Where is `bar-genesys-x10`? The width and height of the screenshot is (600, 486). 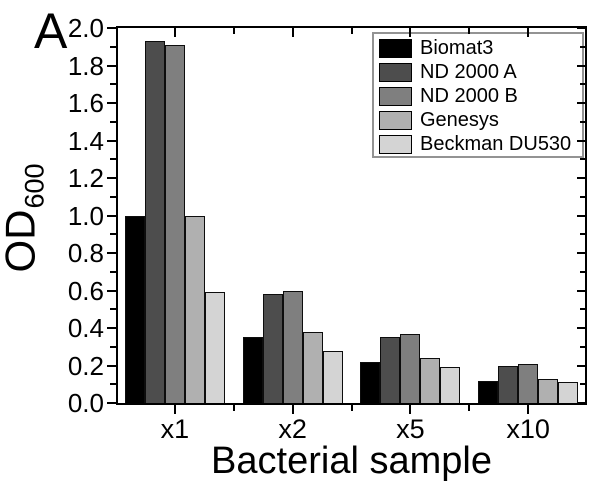 bar-genesys-x10 is located at coordinates (548, 390).